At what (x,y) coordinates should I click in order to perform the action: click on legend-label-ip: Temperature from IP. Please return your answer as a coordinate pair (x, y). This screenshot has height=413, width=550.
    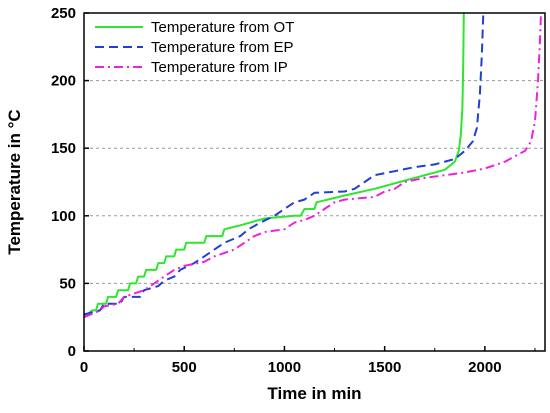
    Looking at the image, I should click on (219, 67).